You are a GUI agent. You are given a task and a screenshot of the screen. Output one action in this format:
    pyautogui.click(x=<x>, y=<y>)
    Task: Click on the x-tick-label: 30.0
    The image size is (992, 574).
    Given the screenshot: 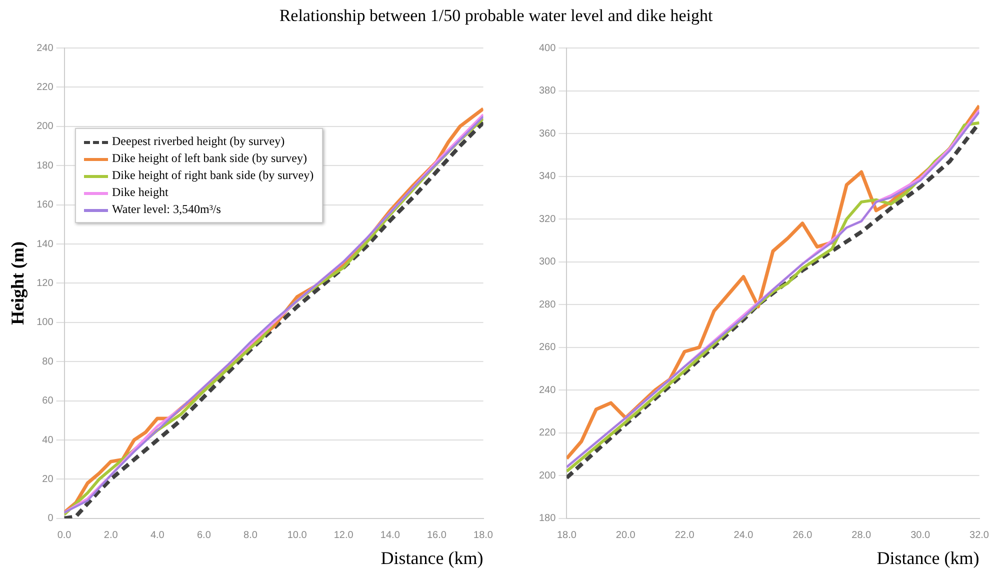 What is the action you would take?
    pyautogui.click(x=920, y=536)
    